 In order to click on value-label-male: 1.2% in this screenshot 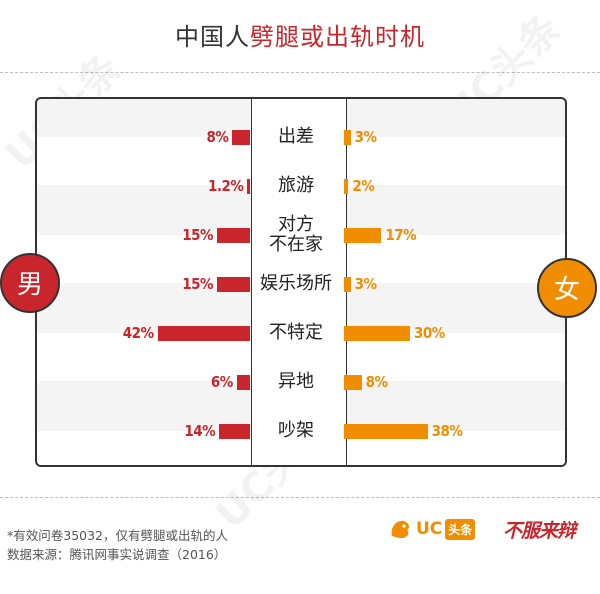, I will do `click(225, 186)`.